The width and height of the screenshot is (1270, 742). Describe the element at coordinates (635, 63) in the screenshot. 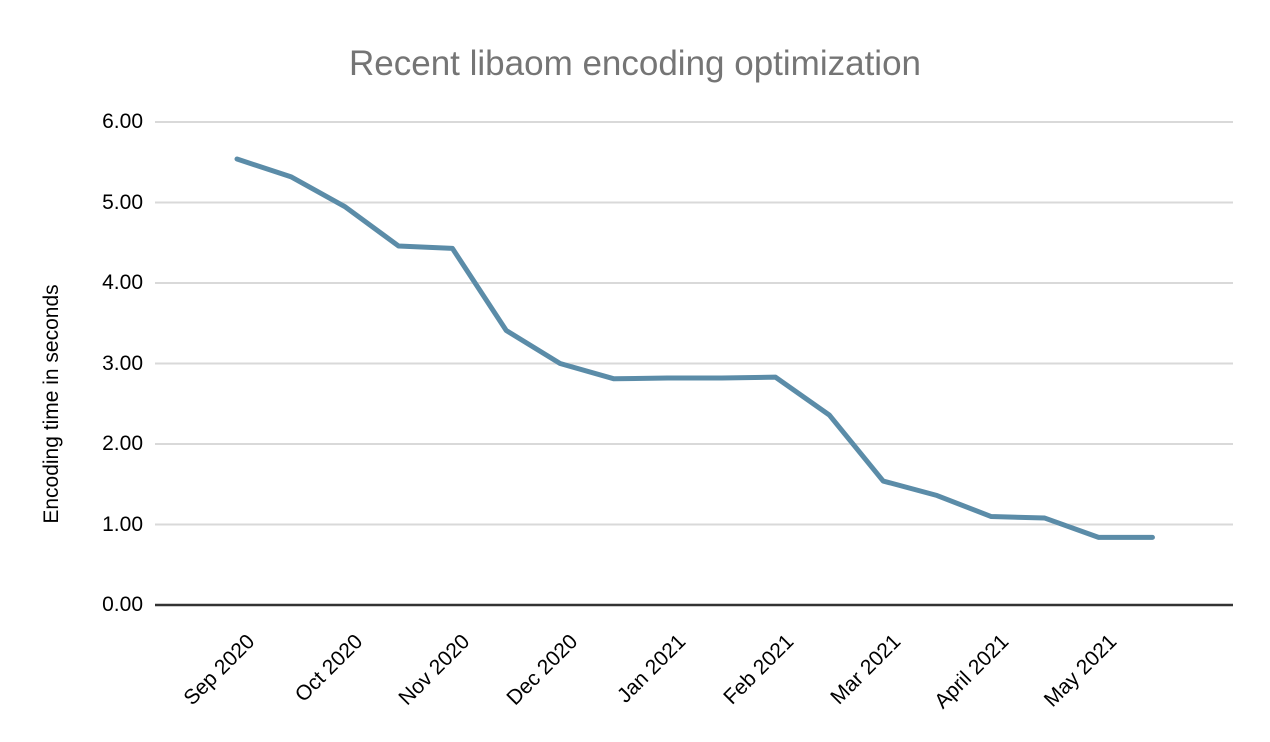

I see `chart-title: Recent libaom encoding optimization` at that location.